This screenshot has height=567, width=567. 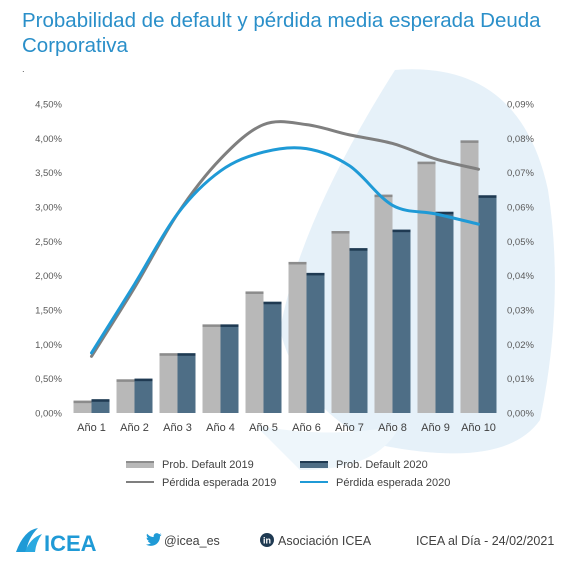 What do you see at coordinates (435, 428) in the screenshot?
I see `x-category-label: Año 9` at bounding box center [435, 428].